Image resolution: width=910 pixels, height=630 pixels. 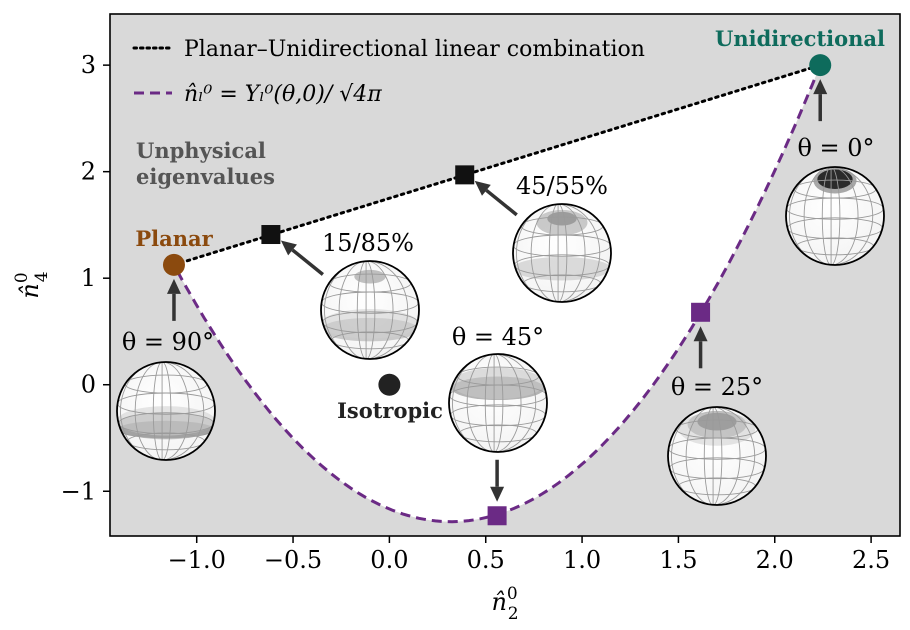 I want to click on label-unphysical-line2: eigenvalues, so click(x=205, y=176).